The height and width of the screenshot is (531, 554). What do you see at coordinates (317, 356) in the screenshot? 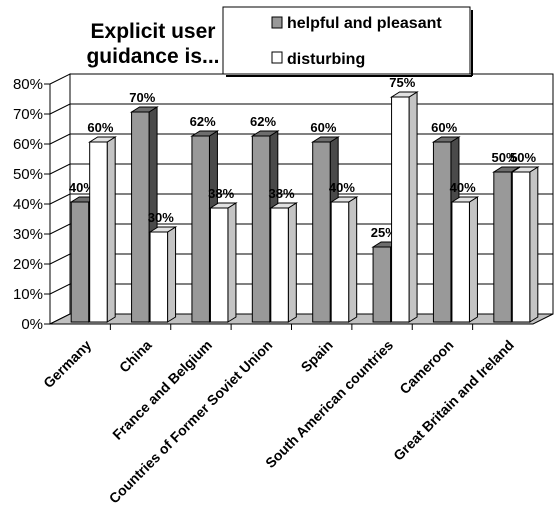
I see `category-label-spain: Spain` at bounding box center [317, 356].